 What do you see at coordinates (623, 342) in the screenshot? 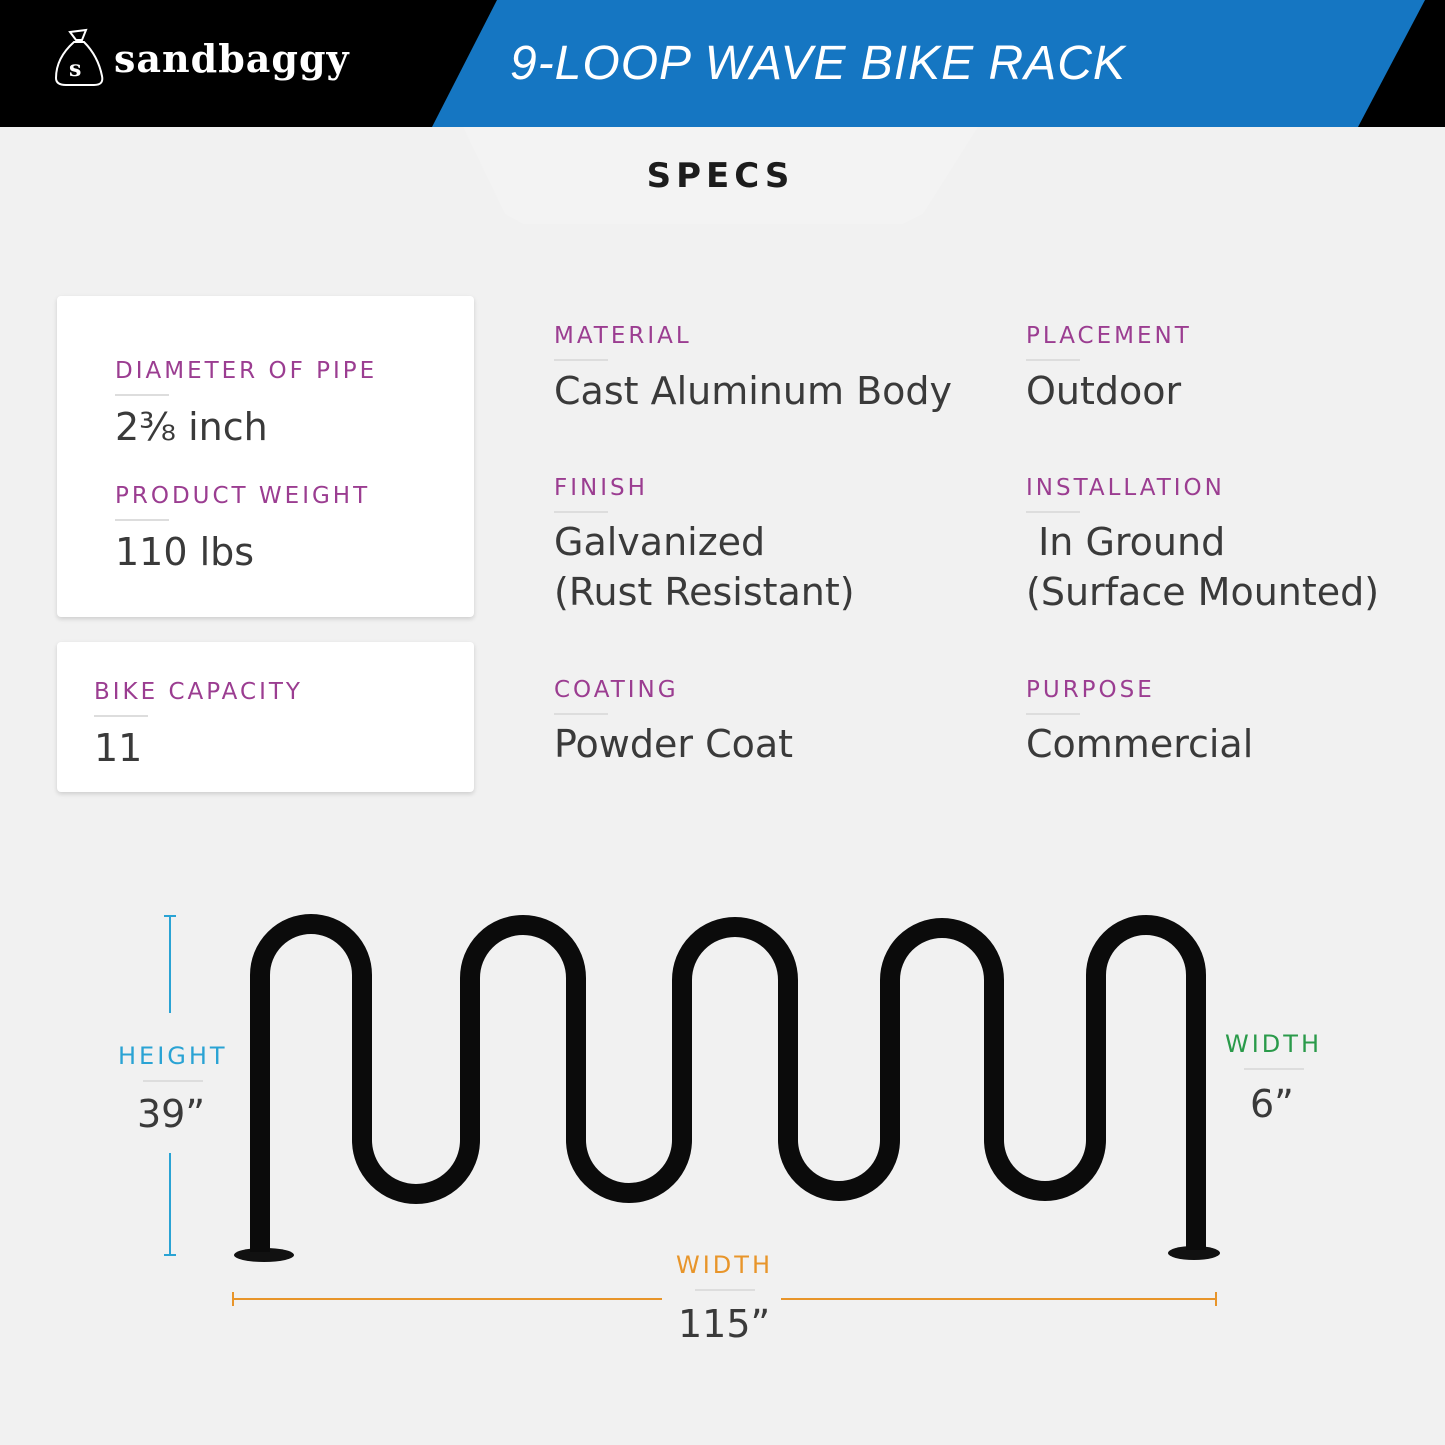
I see `material-label: MATERIAL` at bounding box center [623, 342].